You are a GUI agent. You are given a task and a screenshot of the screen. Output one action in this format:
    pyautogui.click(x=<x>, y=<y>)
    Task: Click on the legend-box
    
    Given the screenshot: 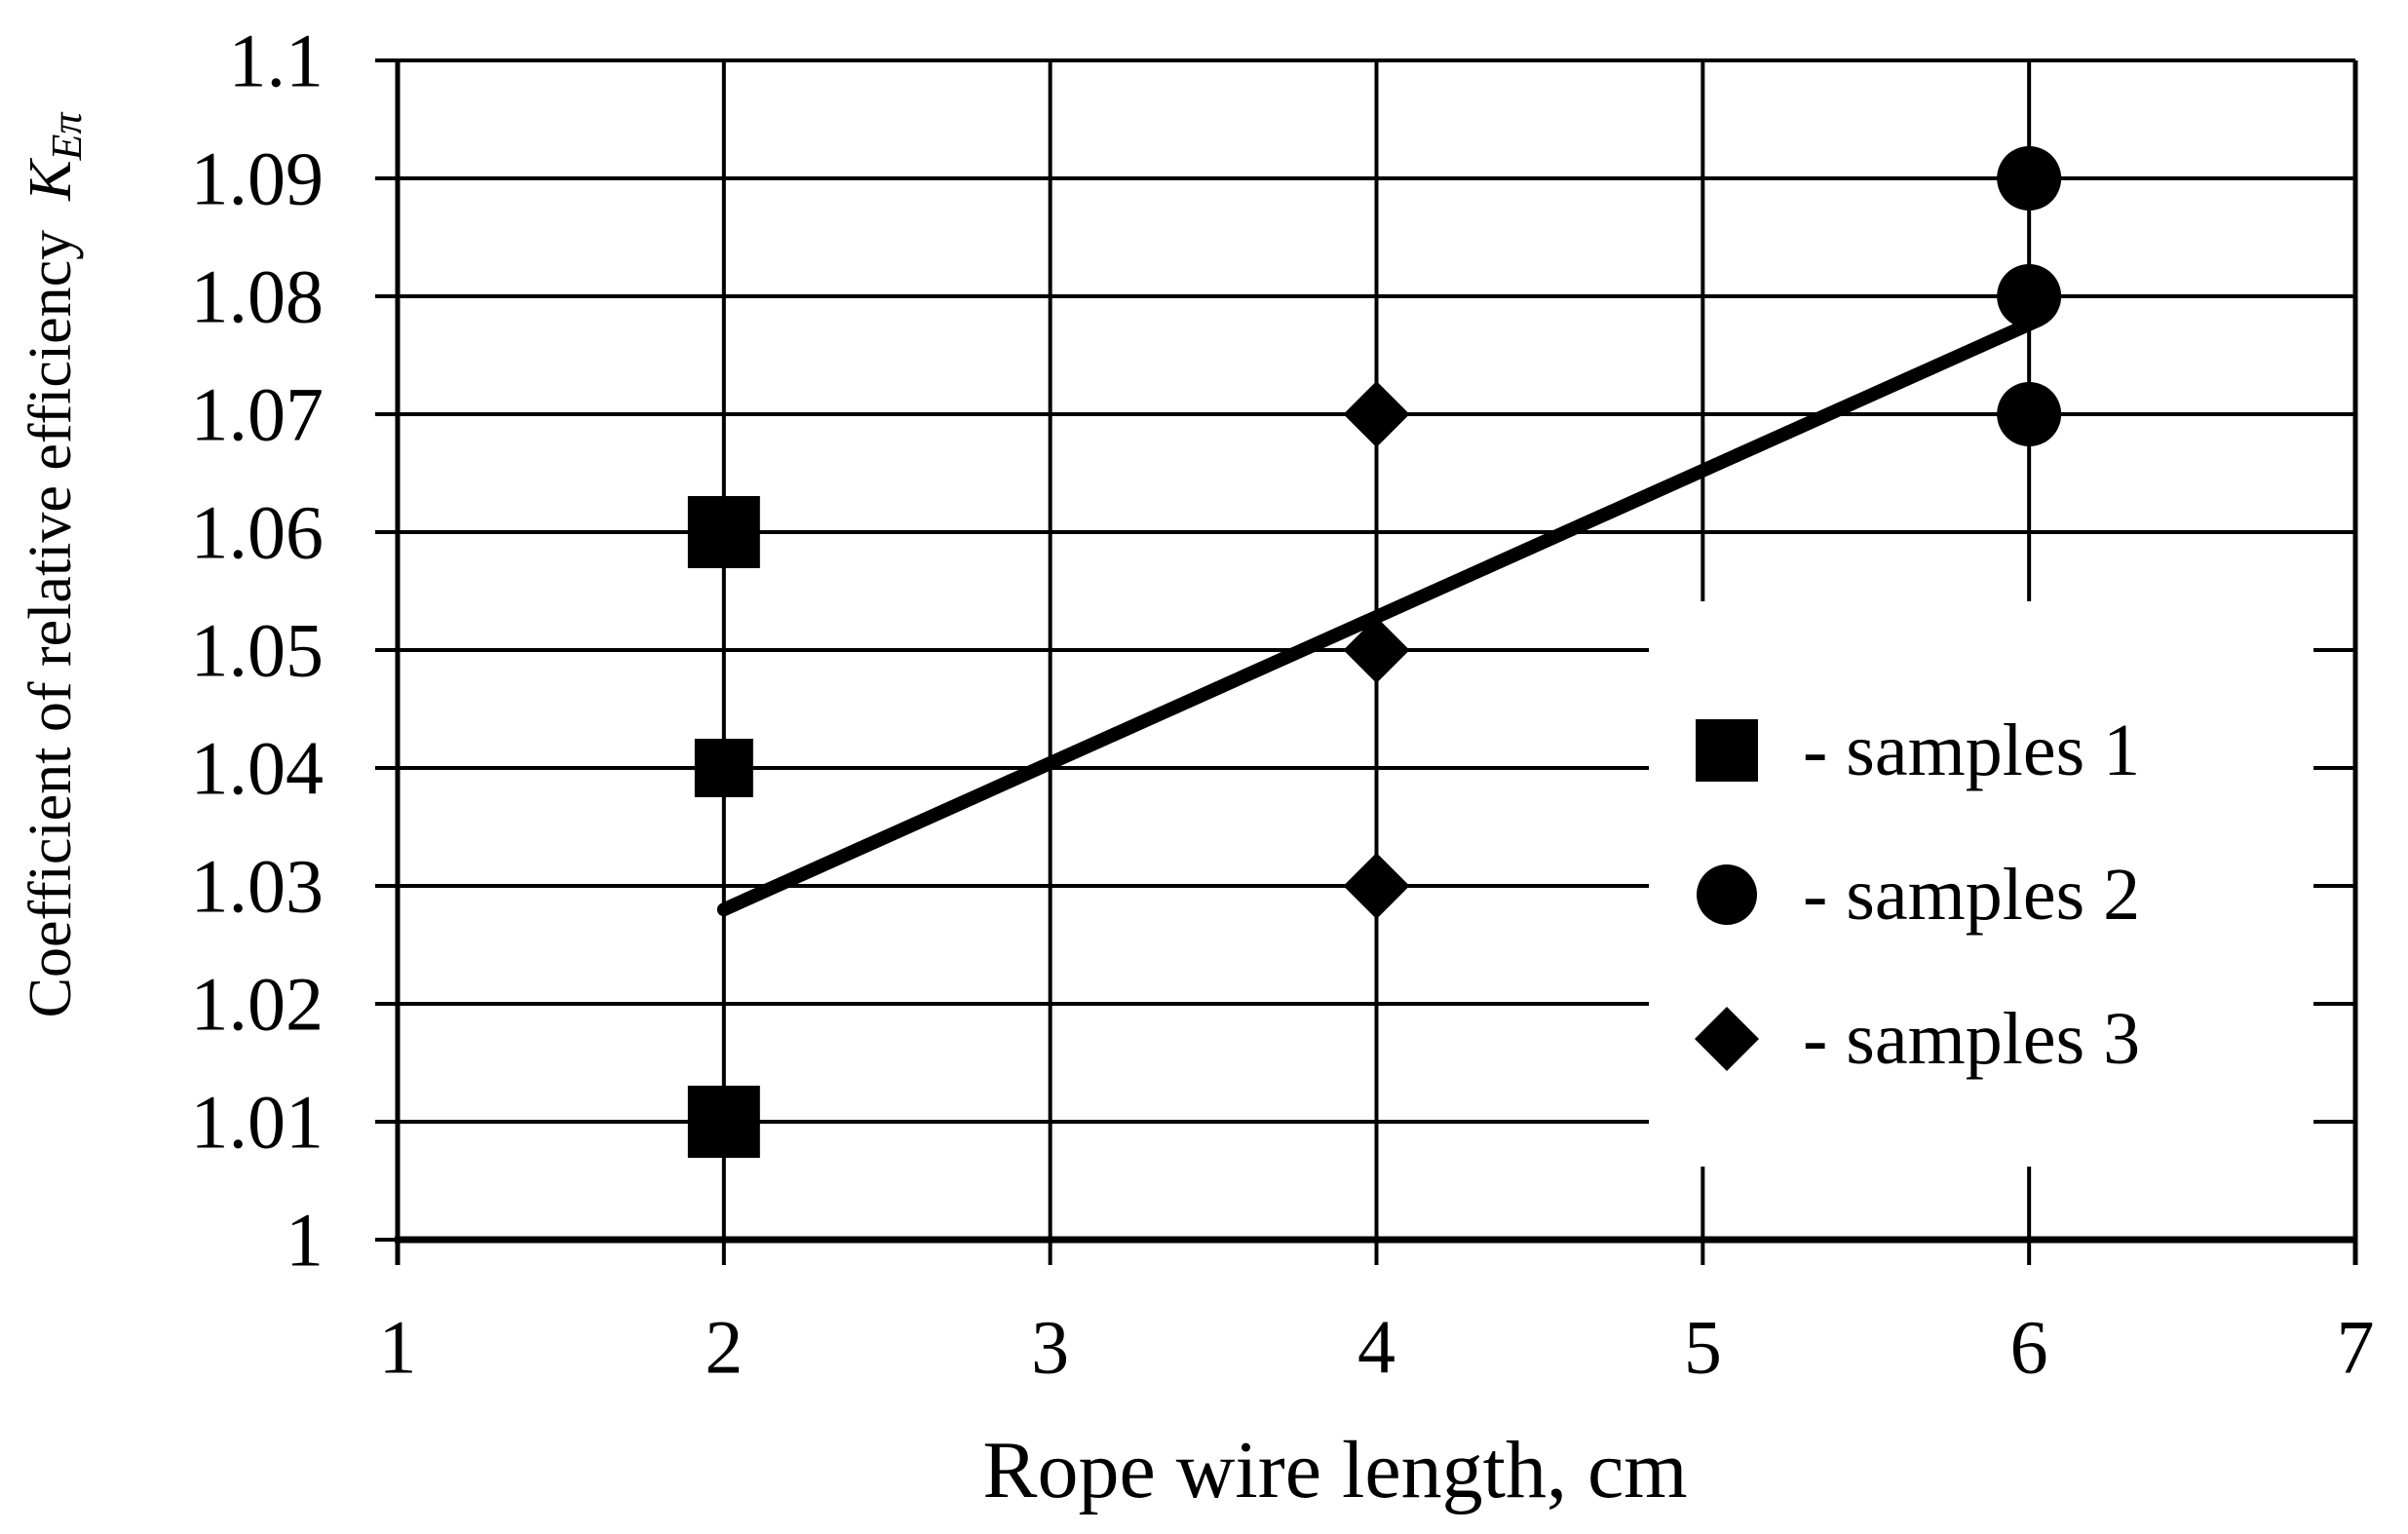 What is the action you would take?
    pyautogui.click(x=1981, y=884)
    